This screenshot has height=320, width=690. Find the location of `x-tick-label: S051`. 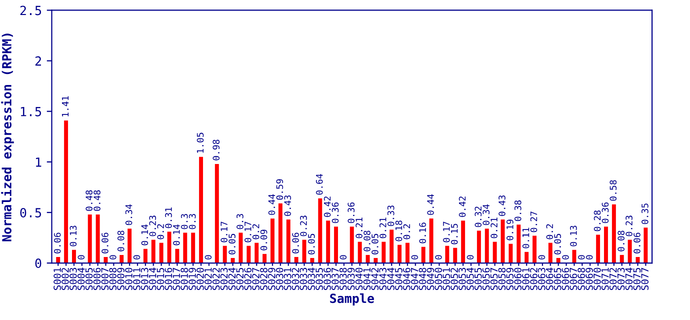

x-tick-label: S051 is located at coordinates (446, 279).